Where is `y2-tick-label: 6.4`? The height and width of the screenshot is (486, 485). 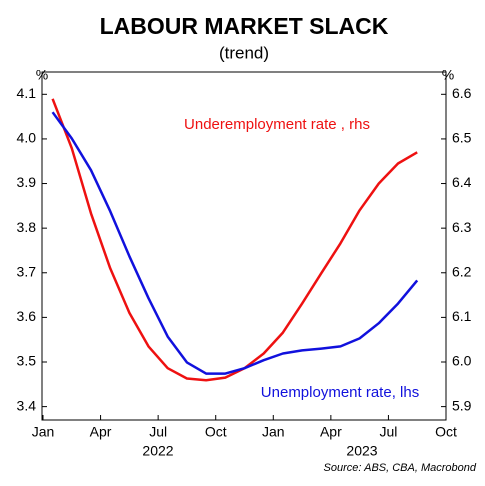
y2-tick-label: 6.4 is located at coordinates (462, 182).